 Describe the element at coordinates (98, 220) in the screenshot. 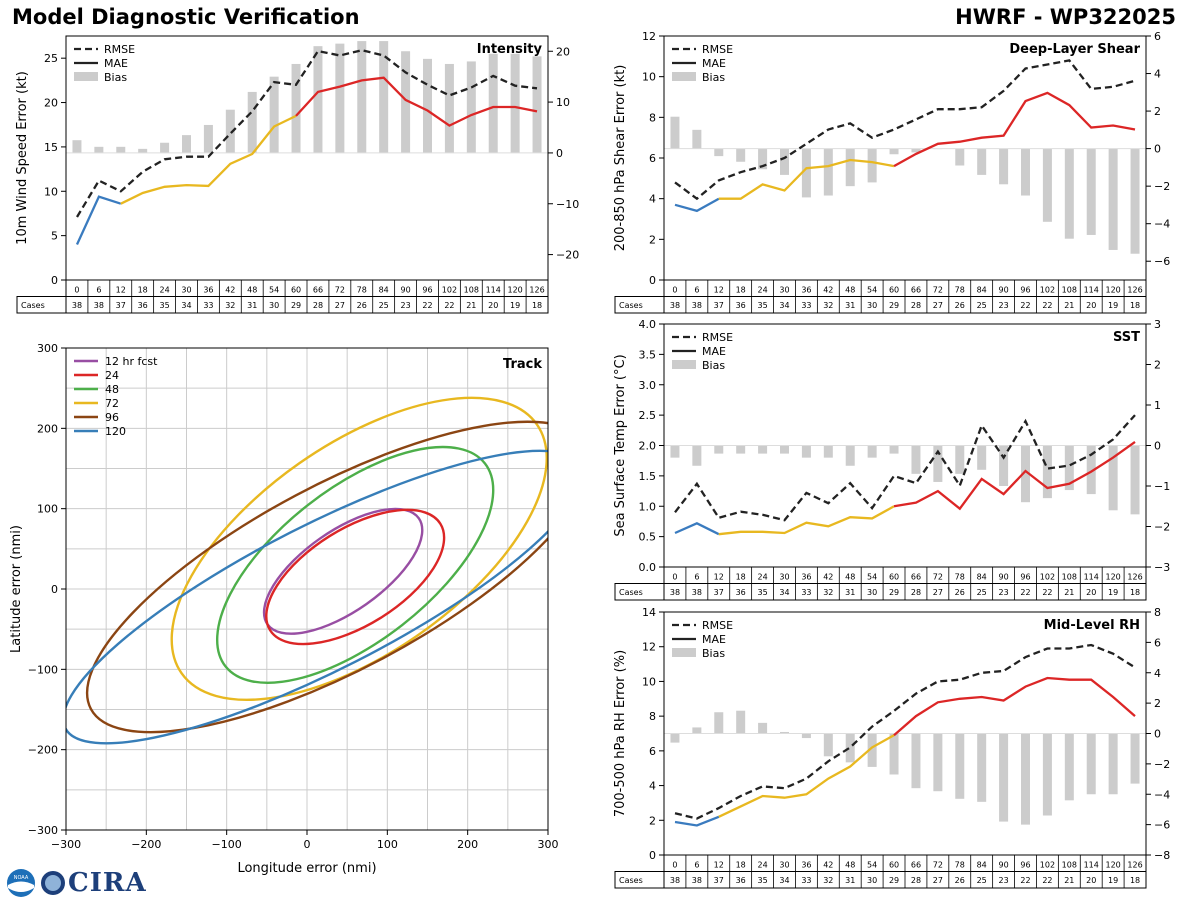

I see `mae-line-early` at that location.